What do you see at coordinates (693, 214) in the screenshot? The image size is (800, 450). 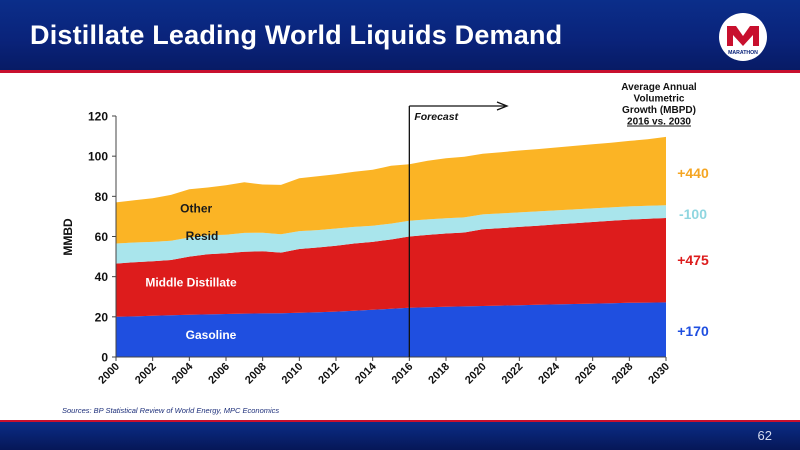 I see `growth-value-resid: -100` at bounding box center [693, 214].